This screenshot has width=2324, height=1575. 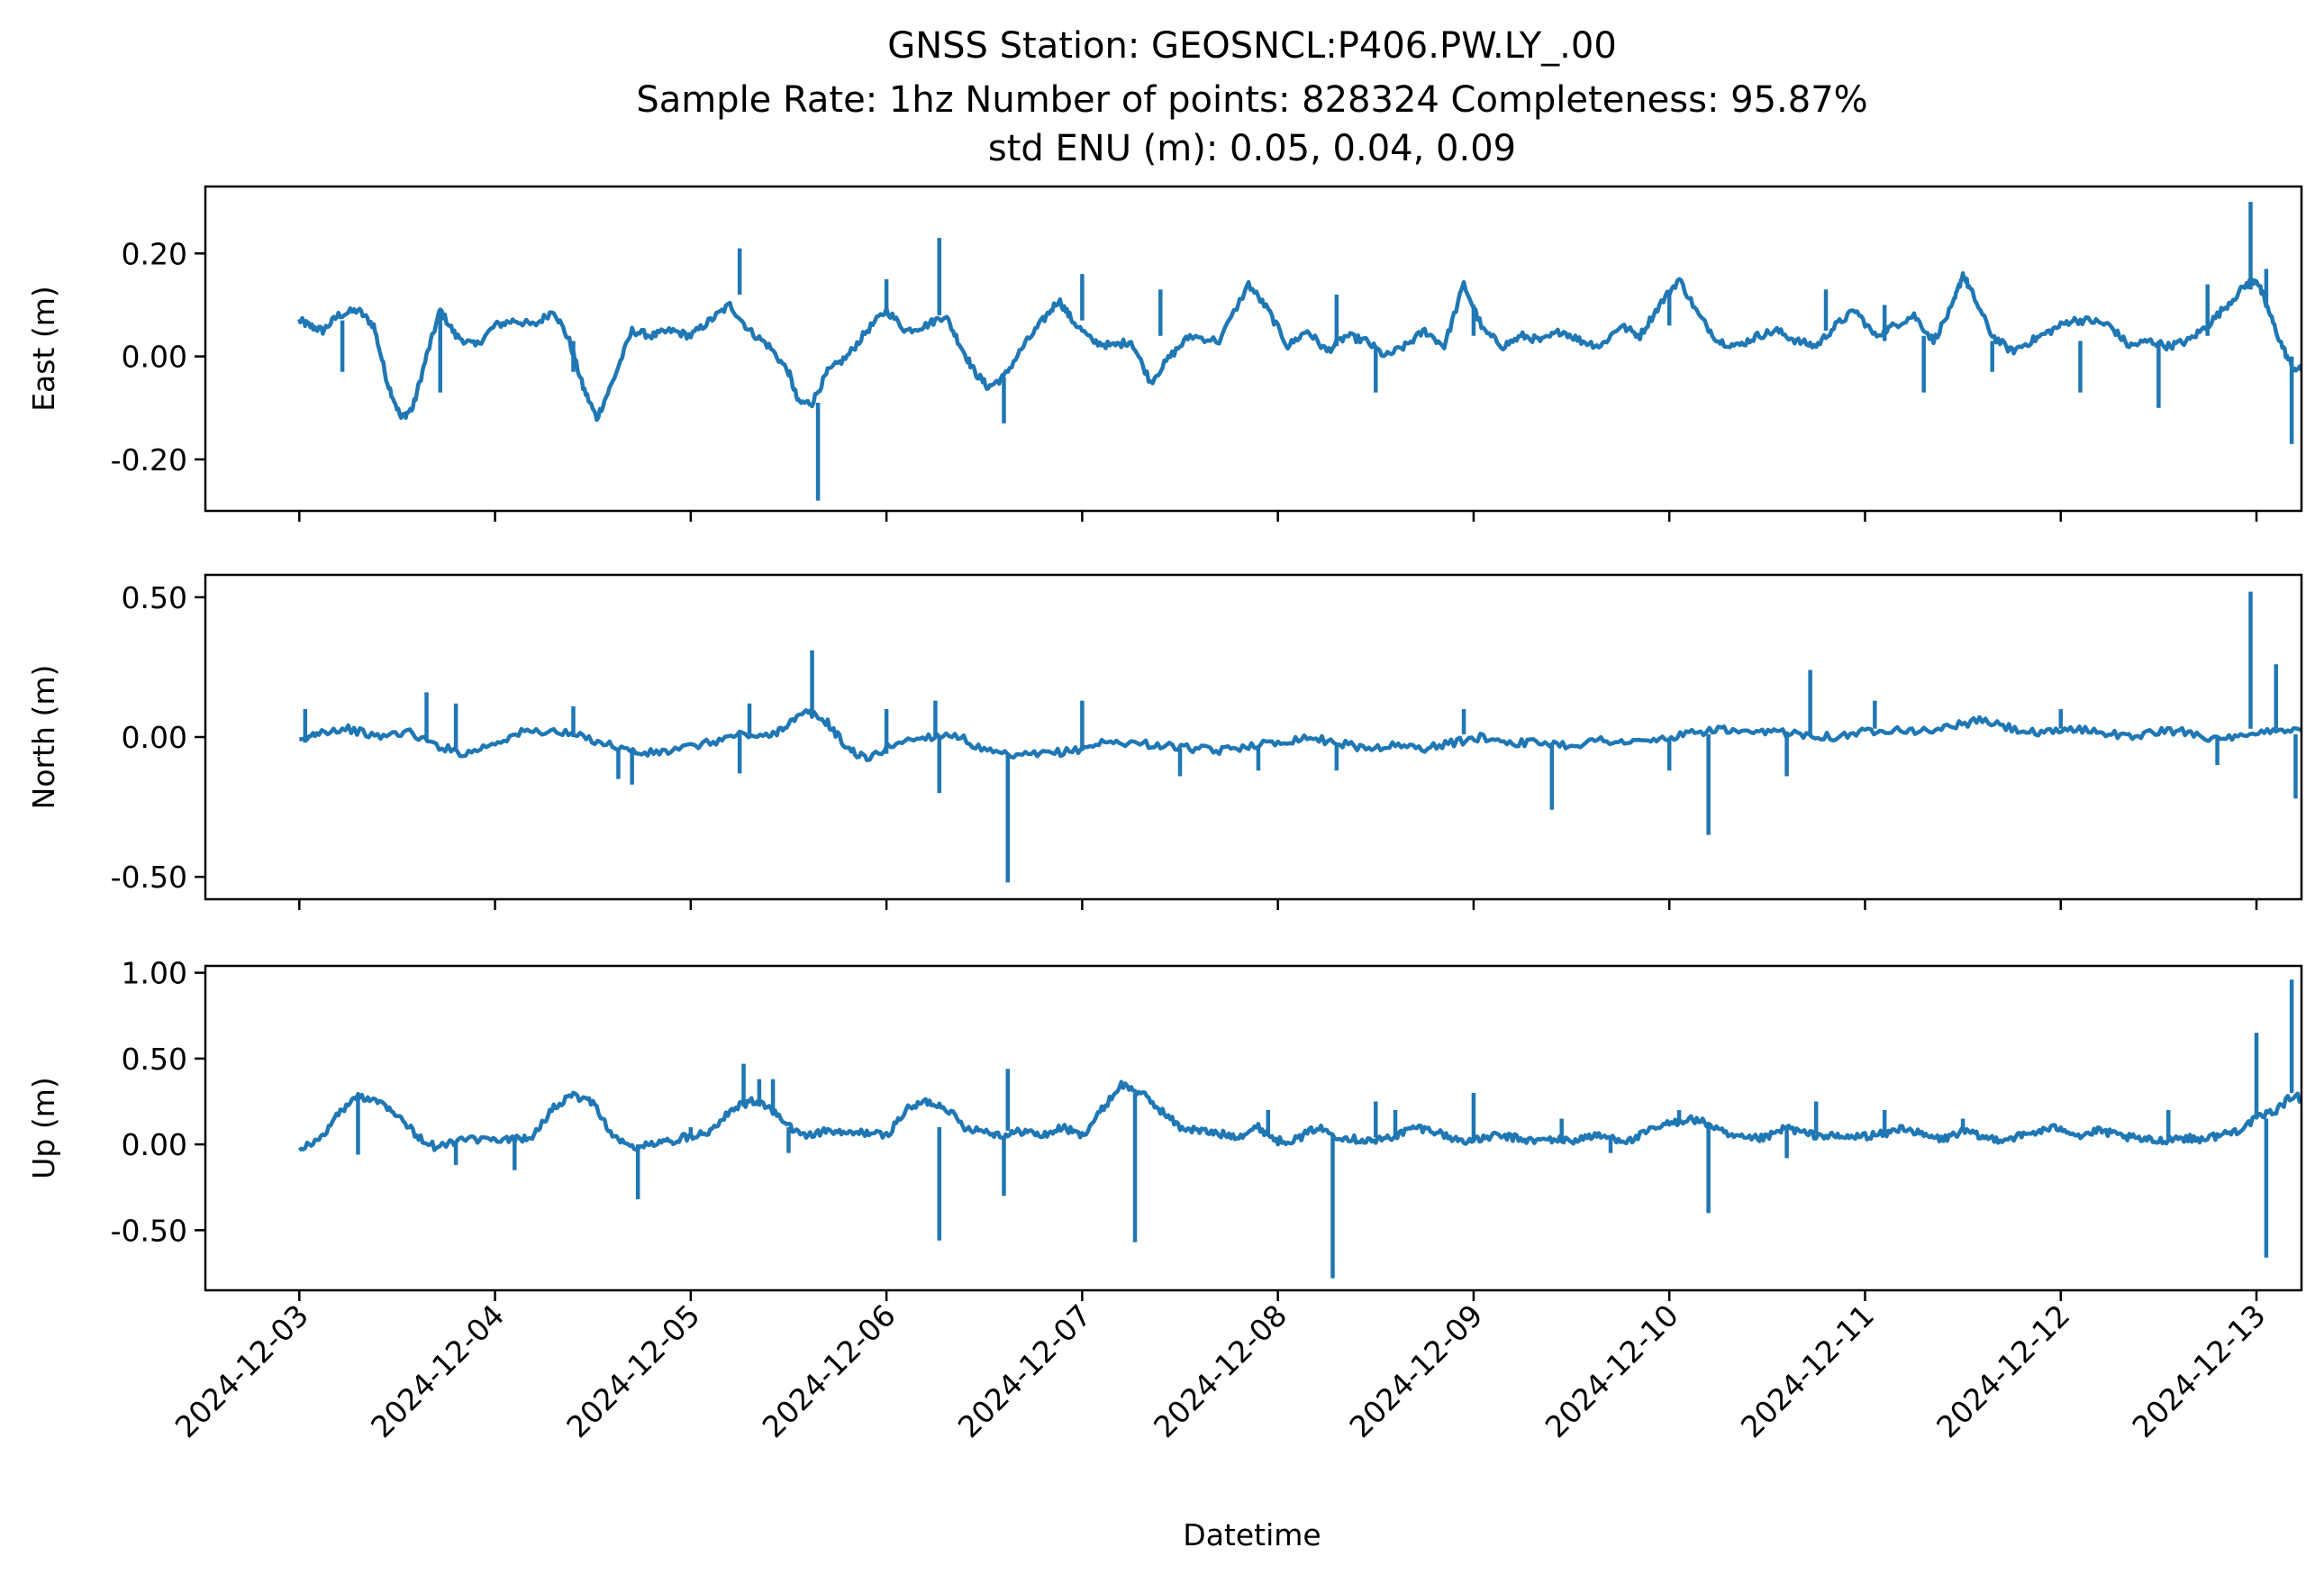 What do you see at coordinates (1416, 1370) in the screenshot?
I see `x-tick-label-7: 2024-12-09` at bounding box center [1416, 1370].